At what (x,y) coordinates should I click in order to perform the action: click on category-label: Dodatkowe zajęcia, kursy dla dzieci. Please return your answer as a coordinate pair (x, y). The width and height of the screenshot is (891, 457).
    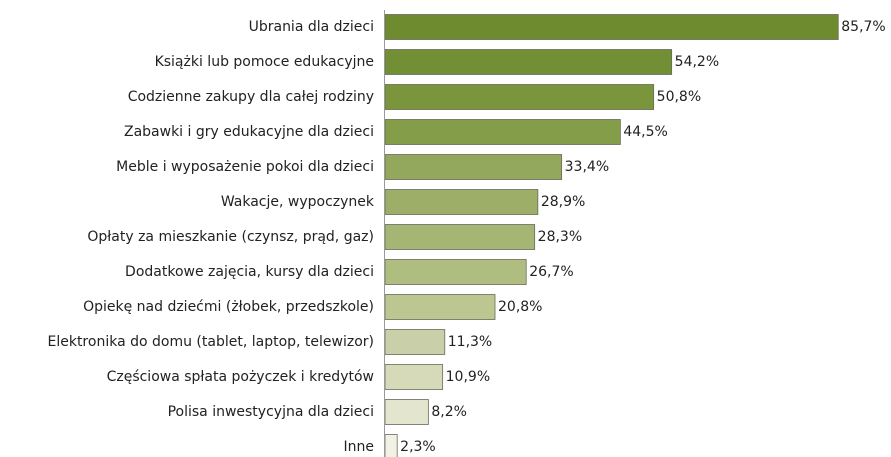
    Looking at the image, I should click on (249, 272).